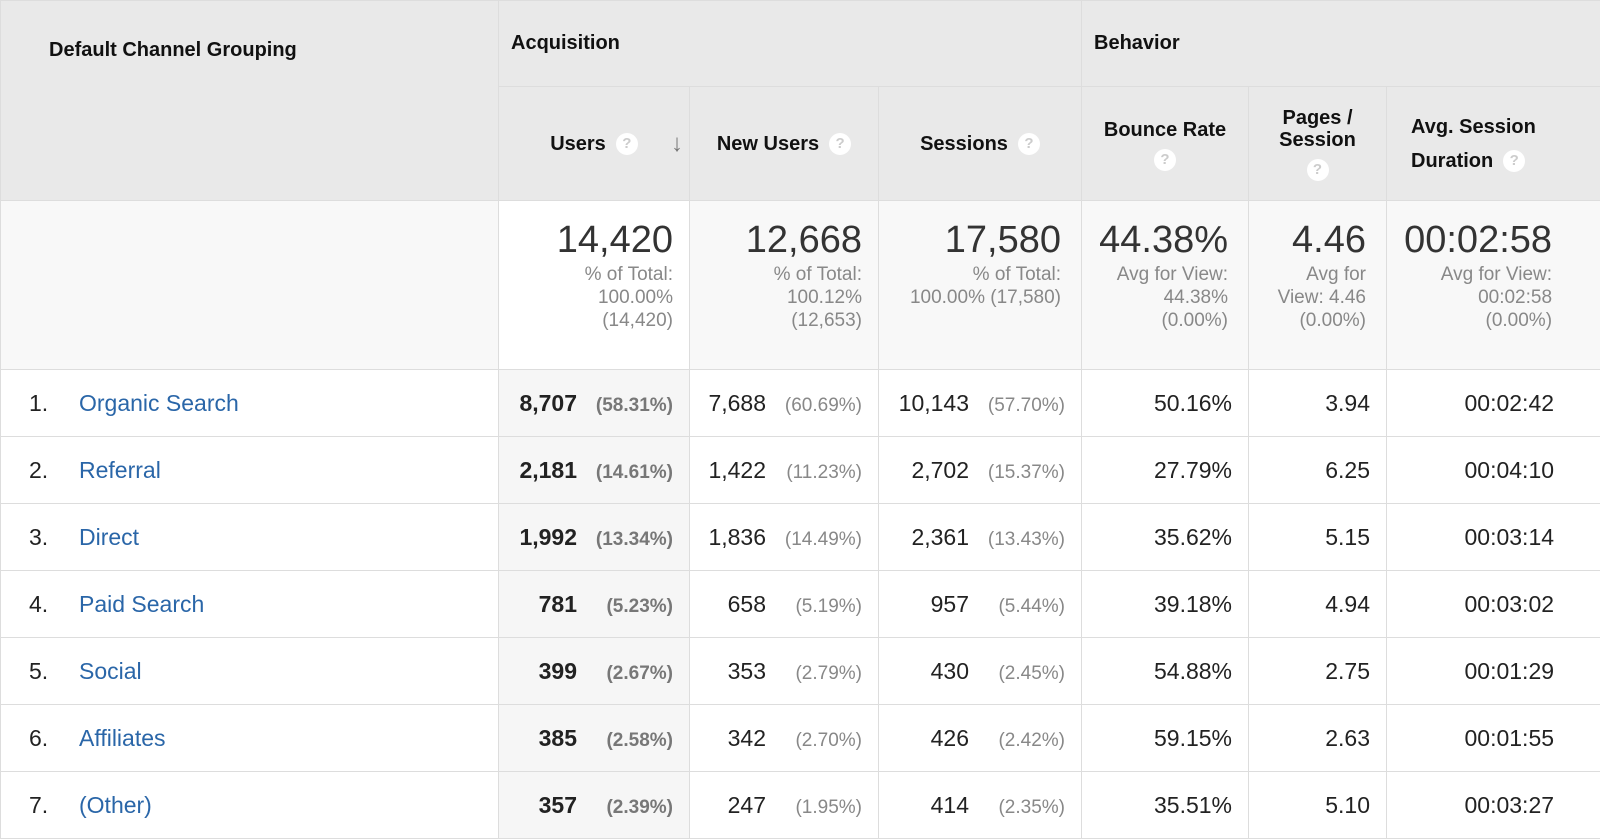  Describe the element at coordinates (814, 540) in the screenshot. I see `new-users-percent: (14.49%)` at that location.